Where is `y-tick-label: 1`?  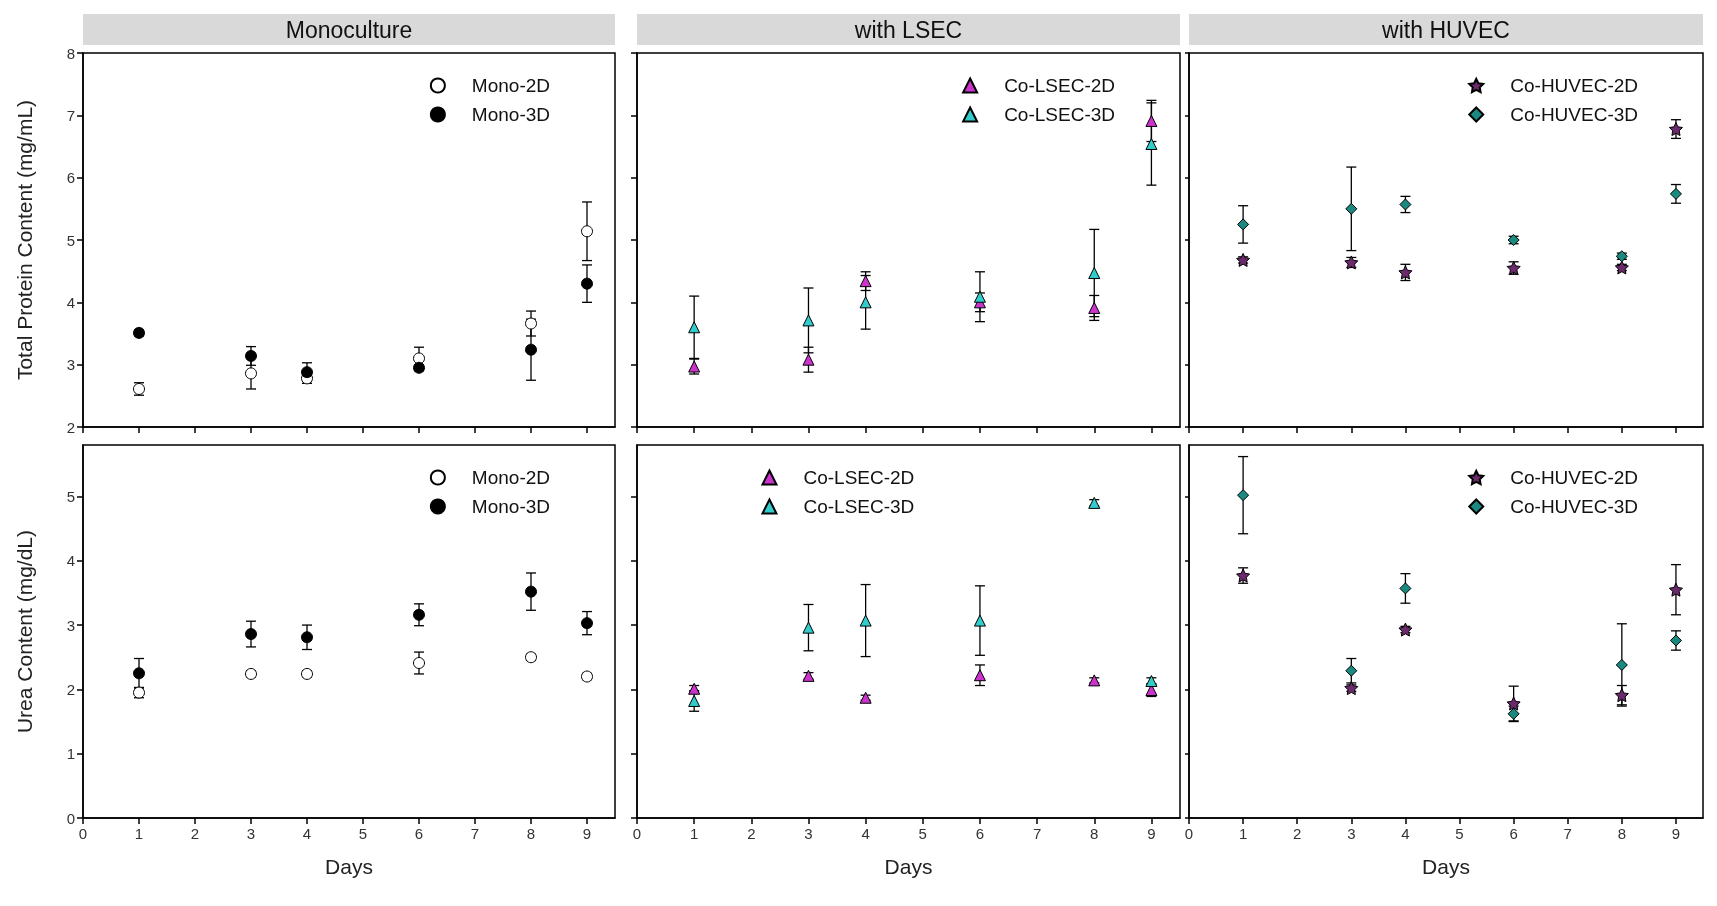
y-tick-label: 1 is located at coordinates (70, 754).